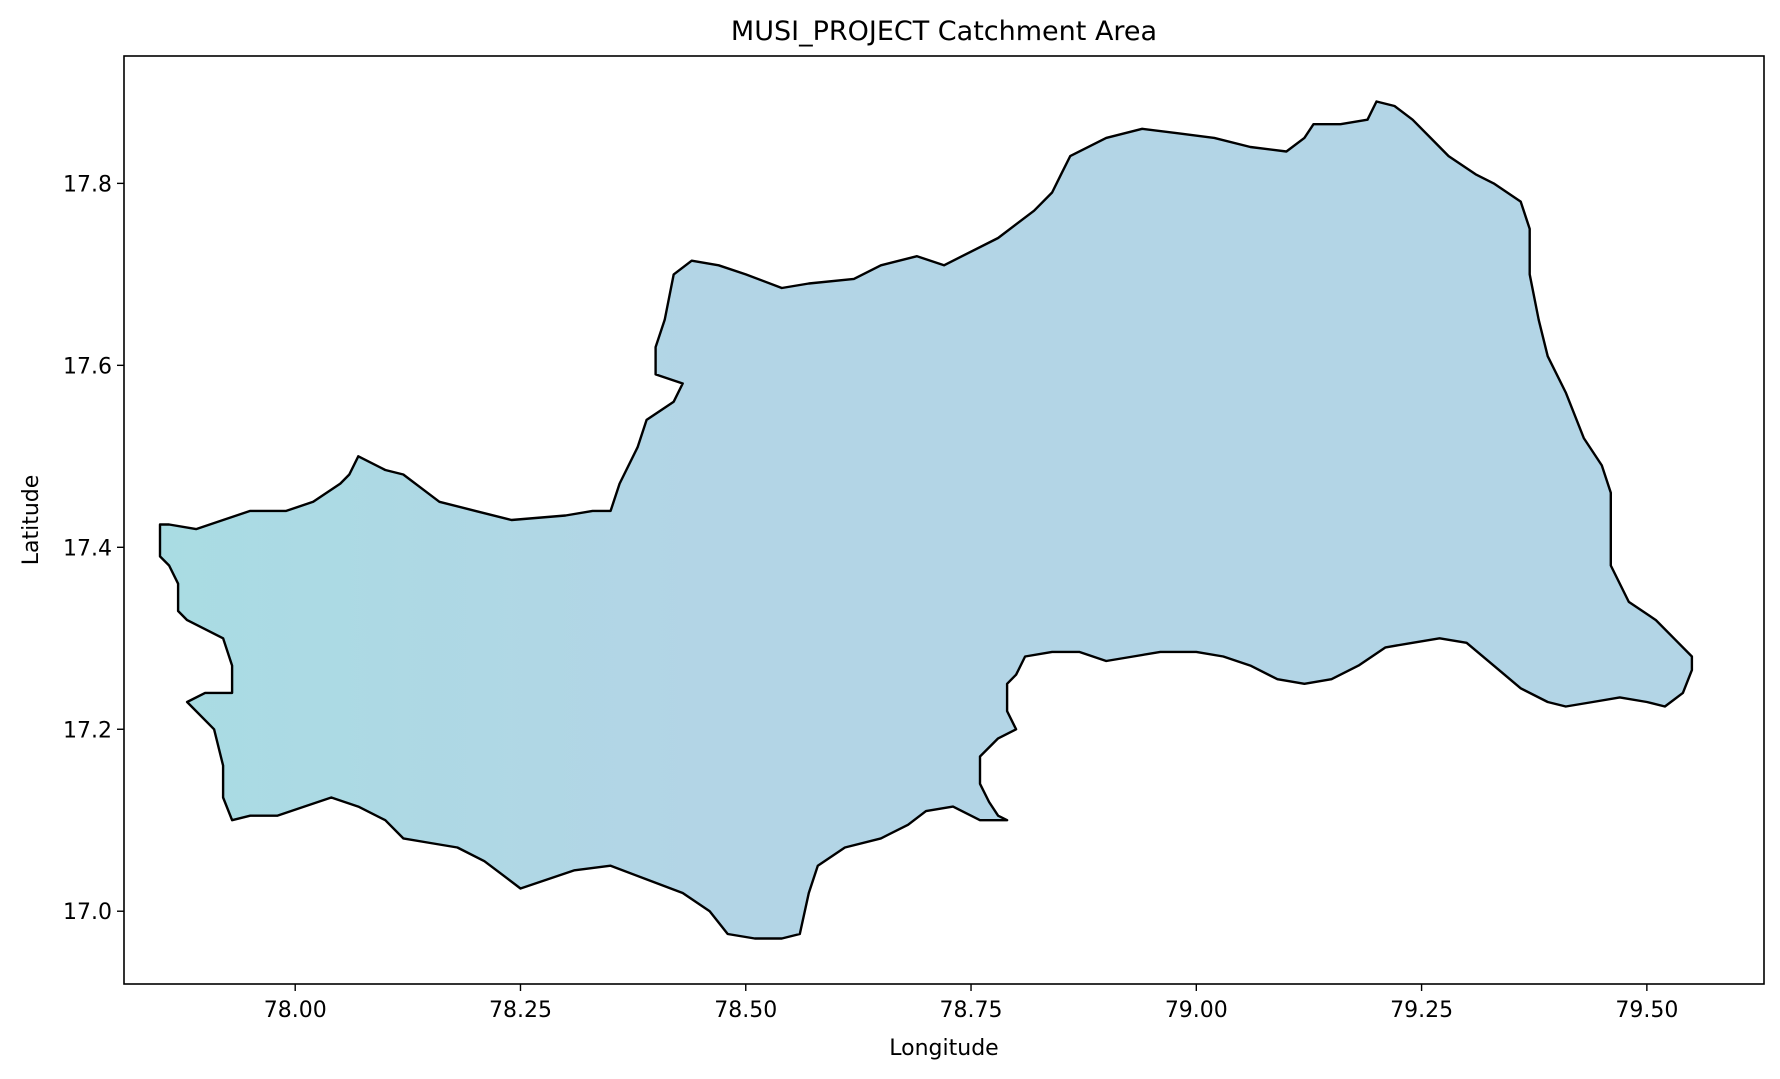  I want to click on chart-title: MUSI_PROJECT Catchment Area, so click(944, 31).